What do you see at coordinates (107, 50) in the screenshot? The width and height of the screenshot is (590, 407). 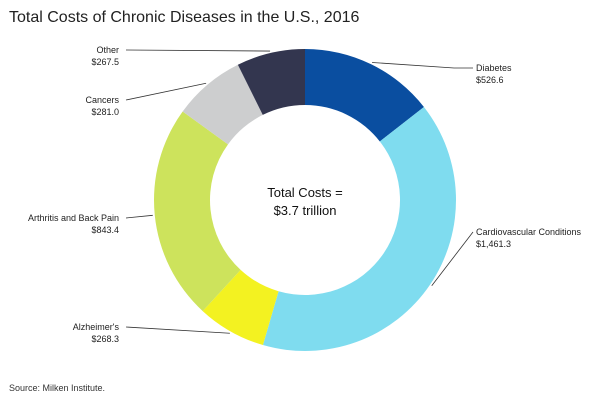 I see `slice-label-other: Other` at bounding box center [107, 50].